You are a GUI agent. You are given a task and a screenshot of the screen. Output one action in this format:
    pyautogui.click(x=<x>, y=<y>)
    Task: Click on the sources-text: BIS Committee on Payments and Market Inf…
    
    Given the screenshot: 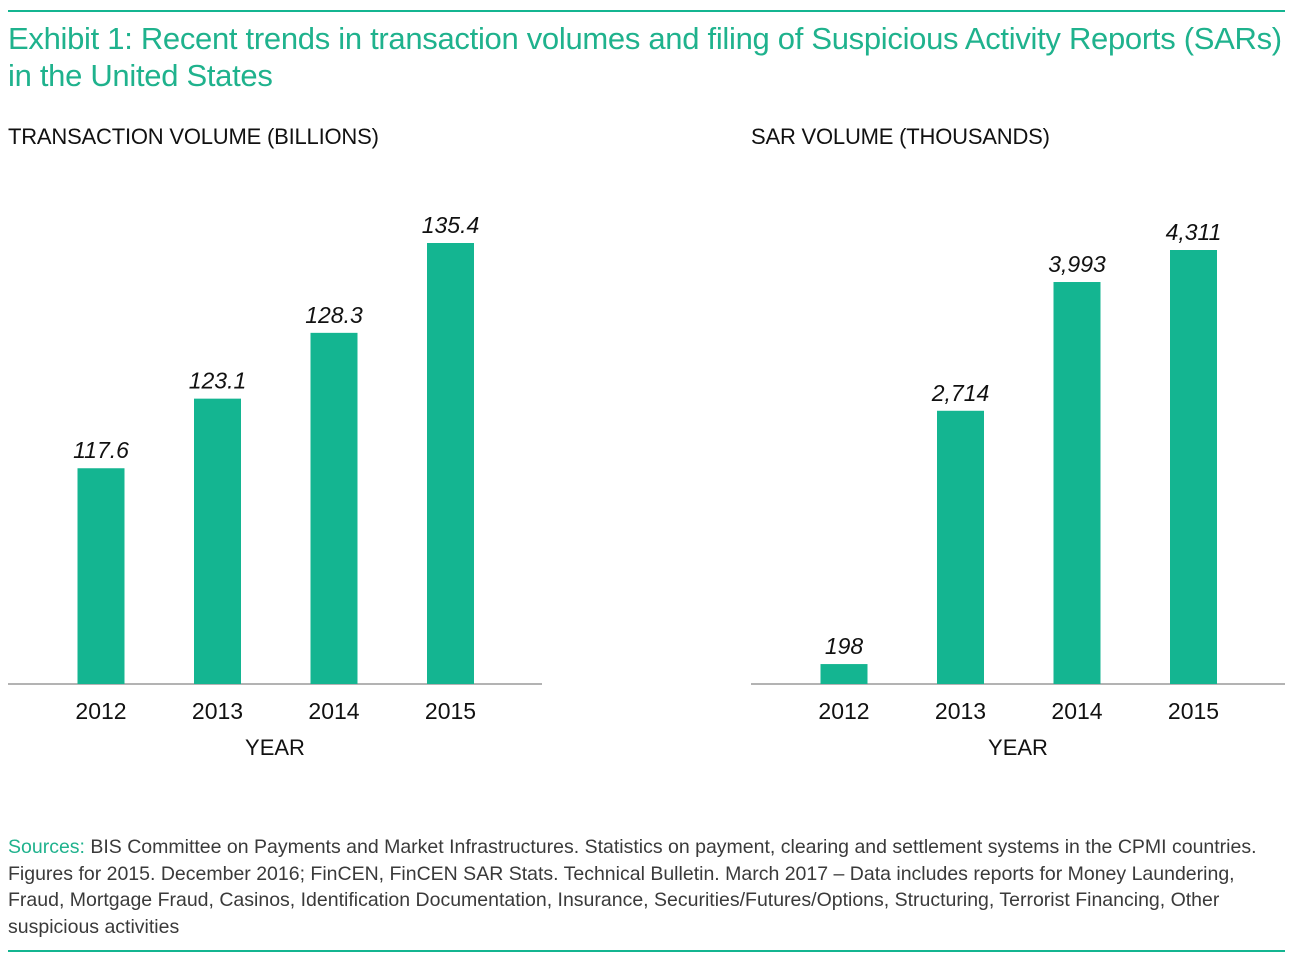 What is the action you would take?
    pyautogui.click(x=632, y=887)
    